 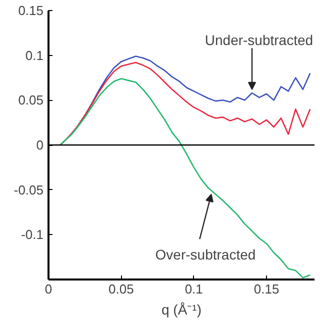 What do you see at coordinates (121, 289) in the screenshot?
I see `x-tick-label: 0.05` at bounding box center [121, 289].